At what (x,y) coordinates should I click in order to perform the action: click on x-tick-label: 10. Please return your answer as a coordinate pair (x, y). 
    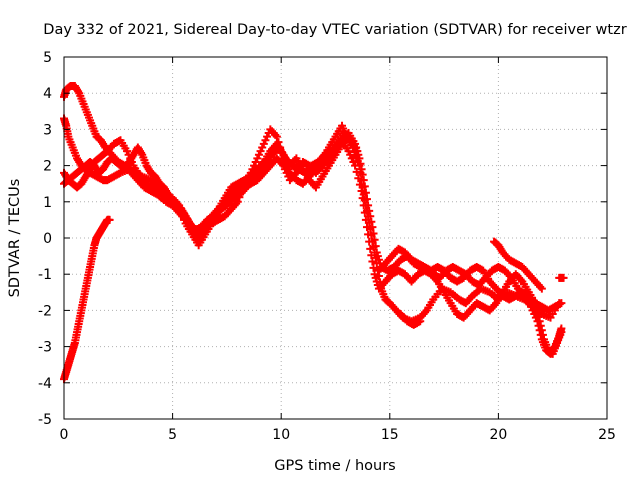
    Looking at the image, I should click on (281, 435).